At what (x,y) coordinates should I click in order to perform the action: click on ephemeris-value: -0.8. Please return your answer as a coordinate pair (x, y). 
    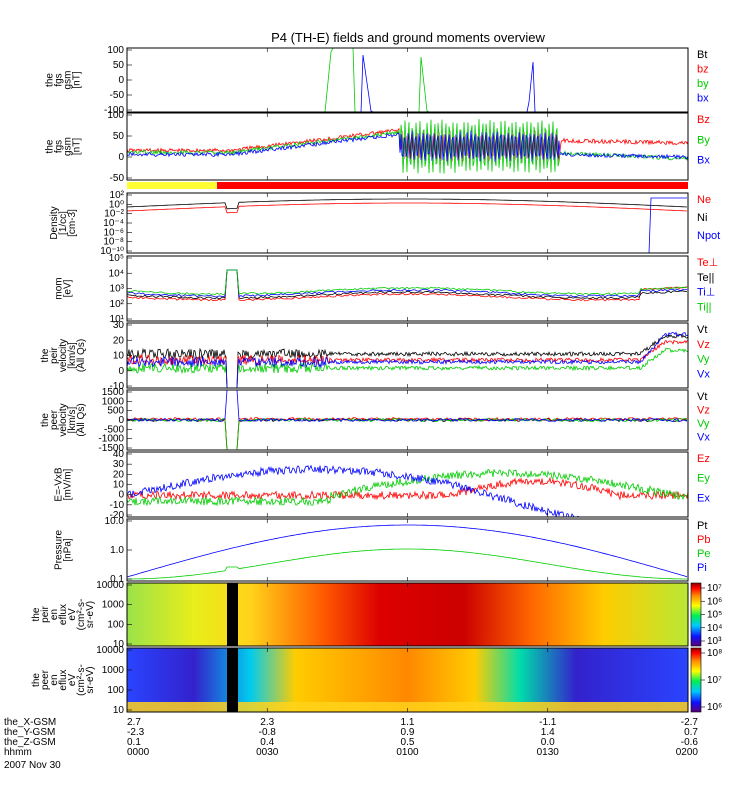
    Looking at the image, I should click on (268, 732).